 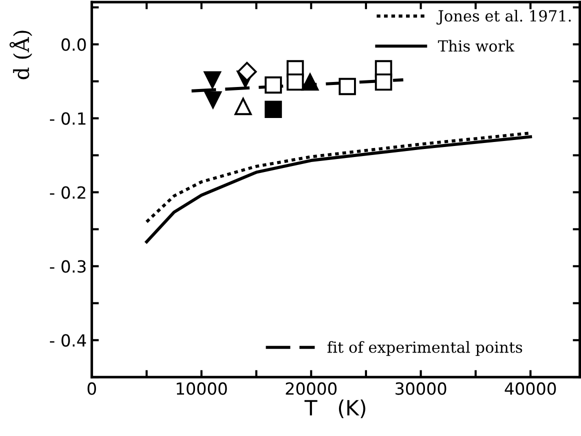 What do you see at coordinates (421, 388) in the screenshot?
I see `x-tick-label: 30000` at bounding box center [421, 388].